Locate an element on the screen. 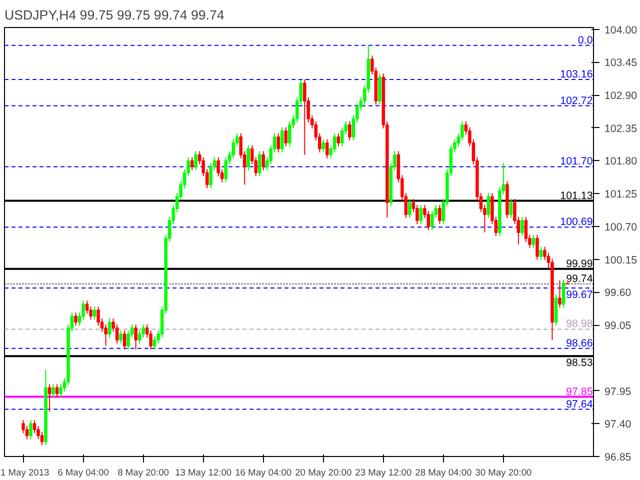 This screenshot has height=480, width=640. x-tick-label: 13 May 12:00 is located at coordinates (203, 473).